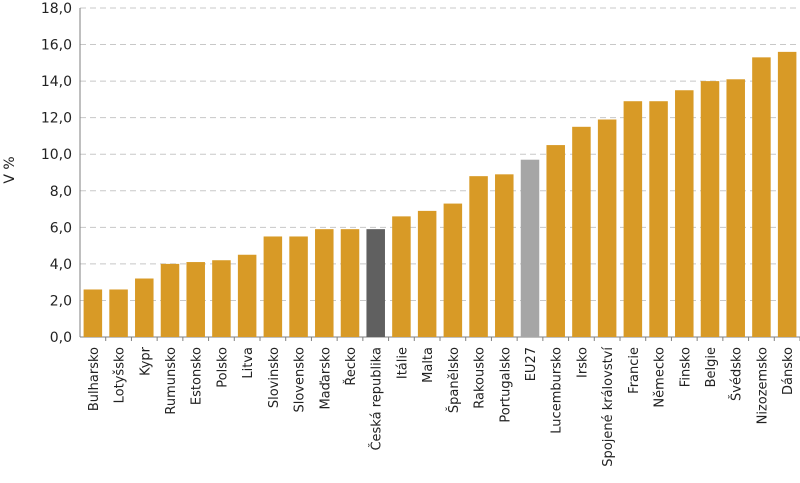 This screenshot has width=800, height=483. I want to click on x-category-label: Nizozemsko, so click(762, 385).